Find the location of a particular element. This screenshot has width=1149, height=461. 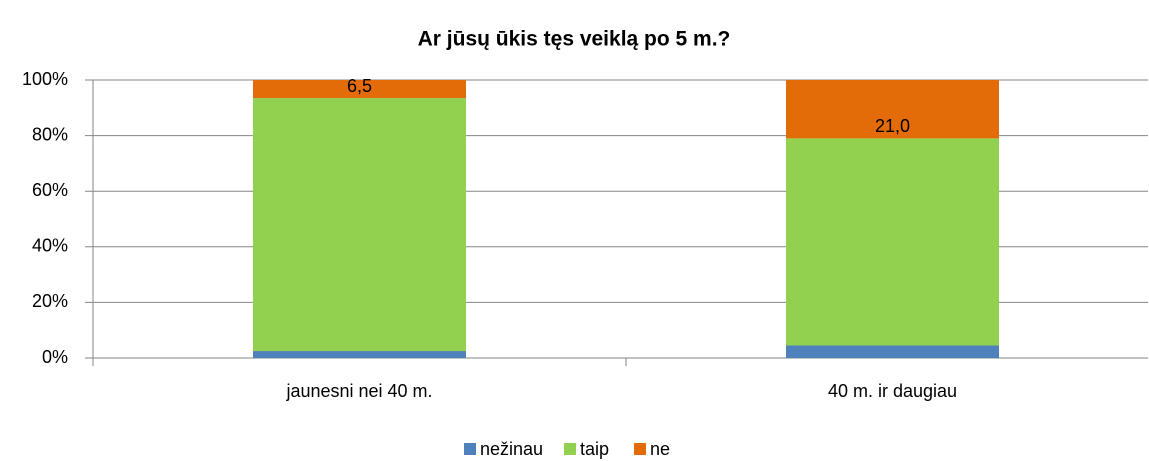

y-tick-label: 0% is located at coordinates (55, 357).